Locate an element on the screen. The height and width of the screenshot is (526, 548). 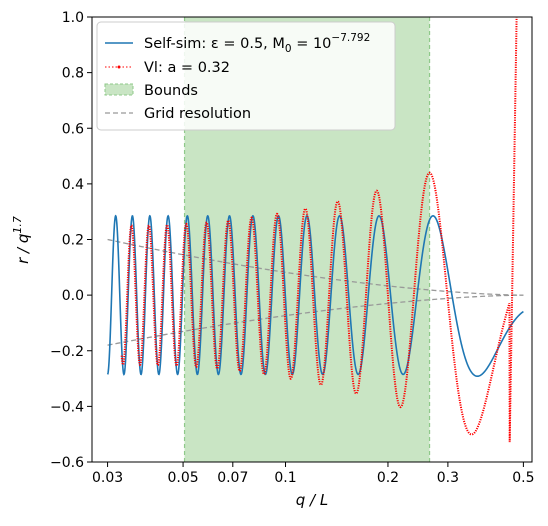
x-tick-label: 0.2 is located at coordinates (388, 478).